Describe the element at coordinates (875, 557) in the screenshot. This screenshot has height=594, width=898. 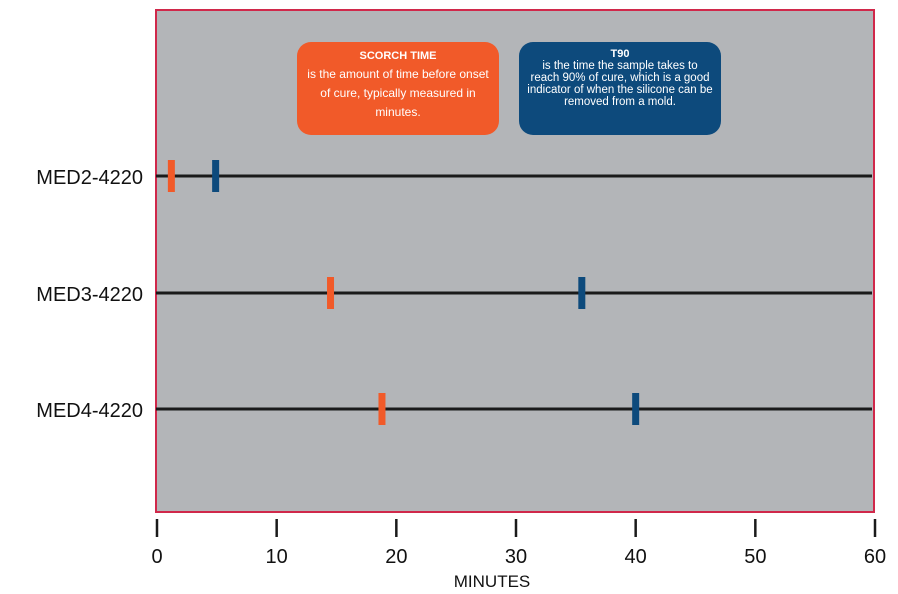
I see `x-tick-label-60: 60` at that location.